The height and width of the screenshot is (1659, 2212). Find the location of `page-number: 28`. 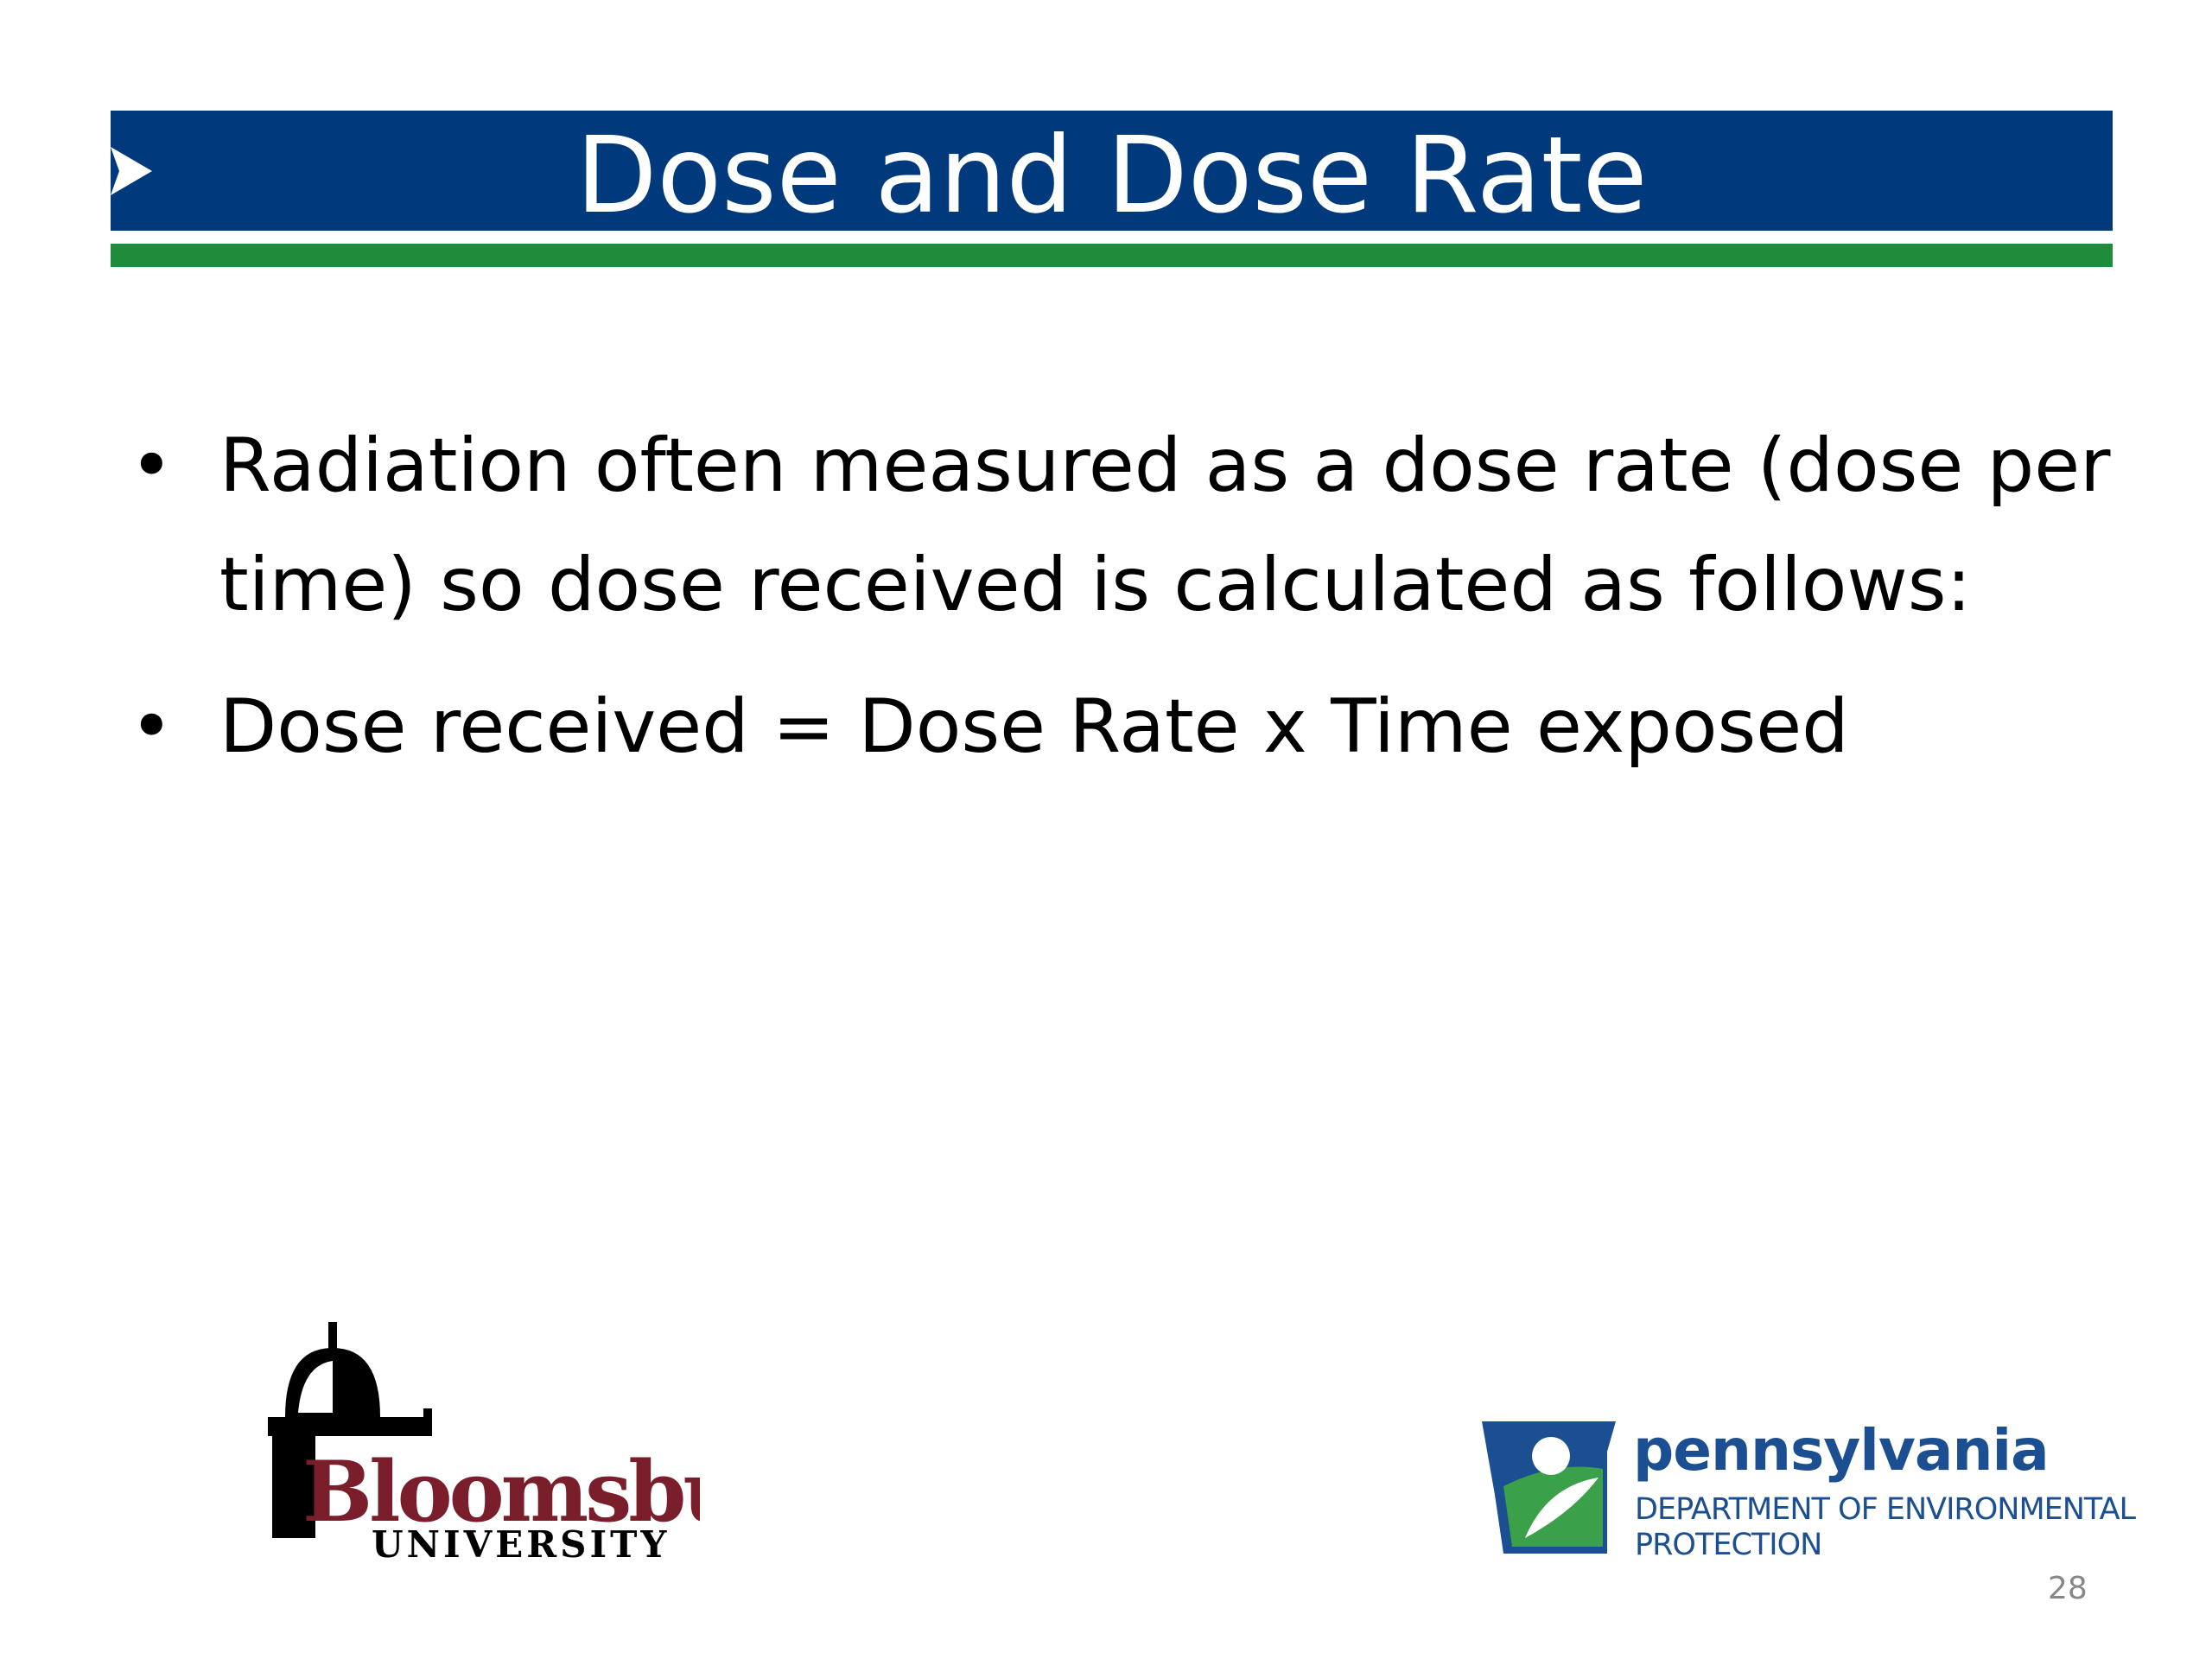

page-number: 28 is located at coordinates (2068, 1588).